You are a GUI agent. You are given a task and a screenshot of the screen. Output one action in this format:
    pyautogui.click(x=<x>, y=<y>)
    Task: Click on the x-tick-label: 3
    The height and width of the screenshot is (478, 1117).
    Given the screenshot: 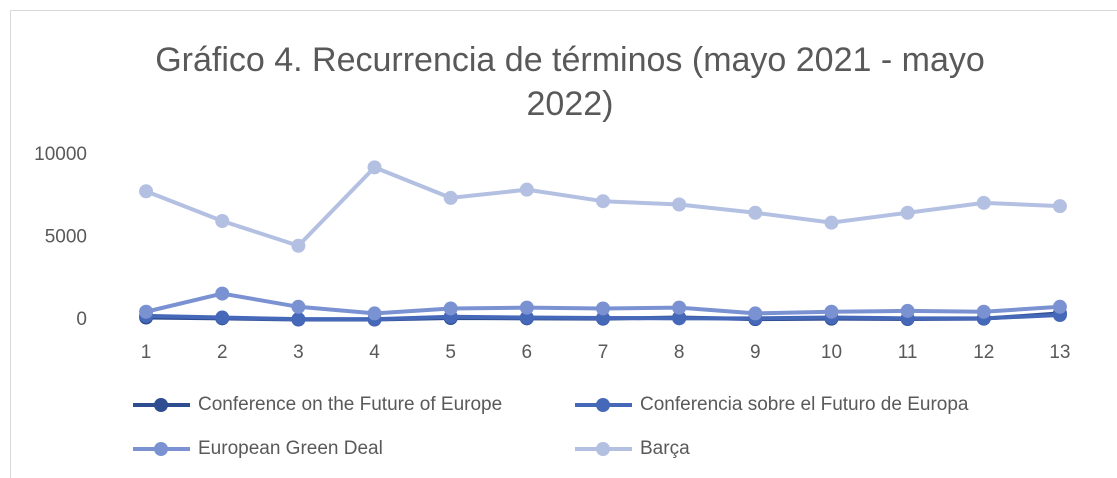 What is the action you would take?
    pyautogui.click(x=298, y=352)
    